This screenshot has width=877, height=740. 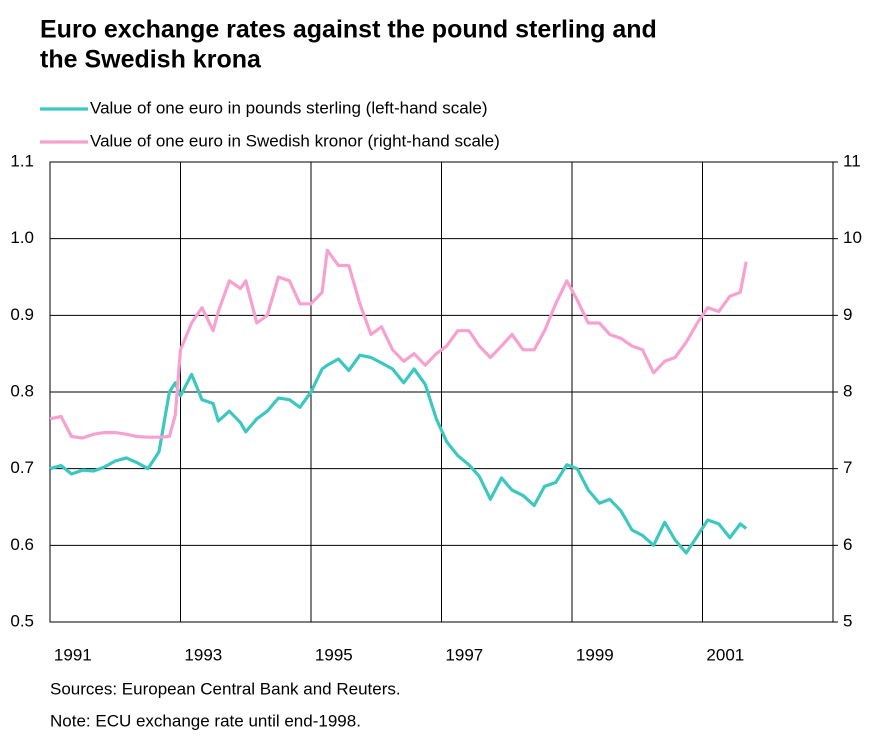 What do you see at coordinates (151, 60) in the screenshot?
I see `chart-title: the Swedish krona` at bounding box center [151, 60].